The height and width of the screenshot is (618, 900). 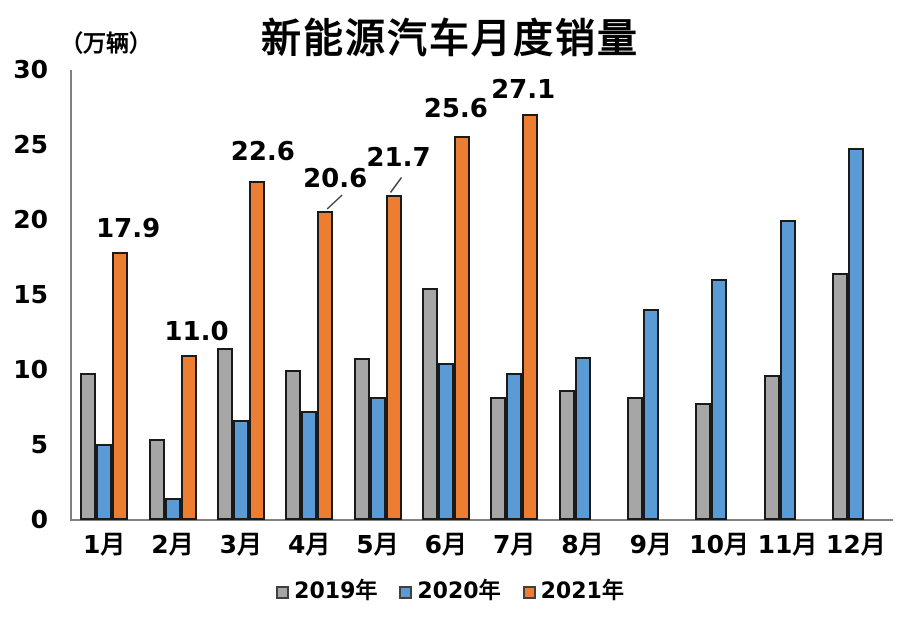 What do you see at coordinates (582, 544) in the screenshot?
I see `x-axis-label-8: 8月` at bounding box center [582, 544].